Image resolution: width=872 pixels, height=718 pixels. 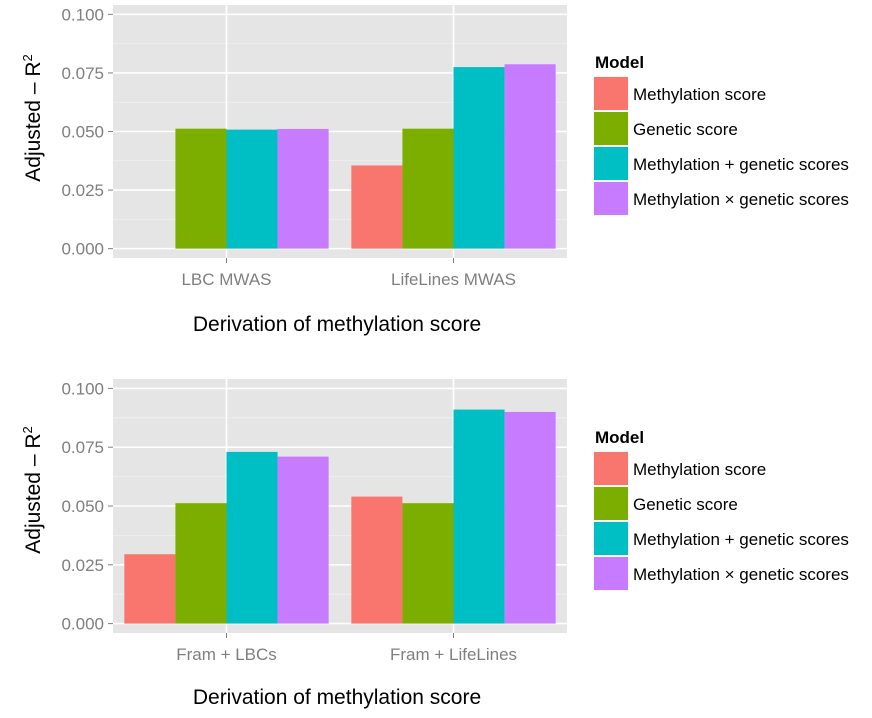 I want to click on x-tick-label: LBC MWAS, so click(x=226, y=279).